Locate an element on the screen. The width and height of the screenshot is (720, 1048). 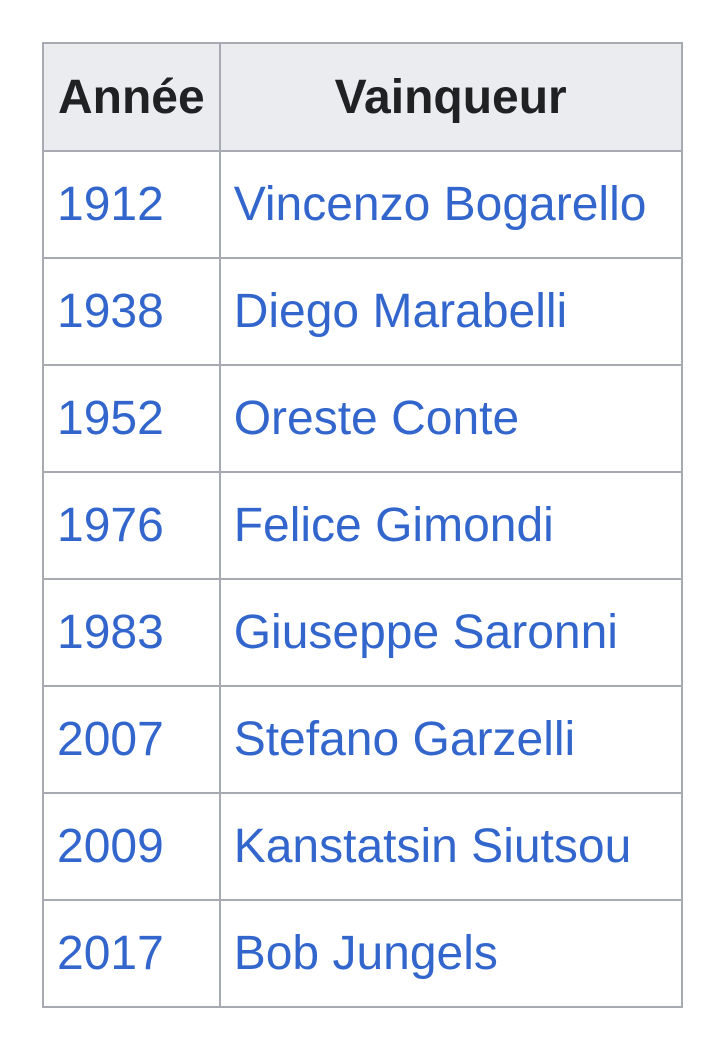
winner-cell: Diego Marabelli is located at coordinates (450, 311).